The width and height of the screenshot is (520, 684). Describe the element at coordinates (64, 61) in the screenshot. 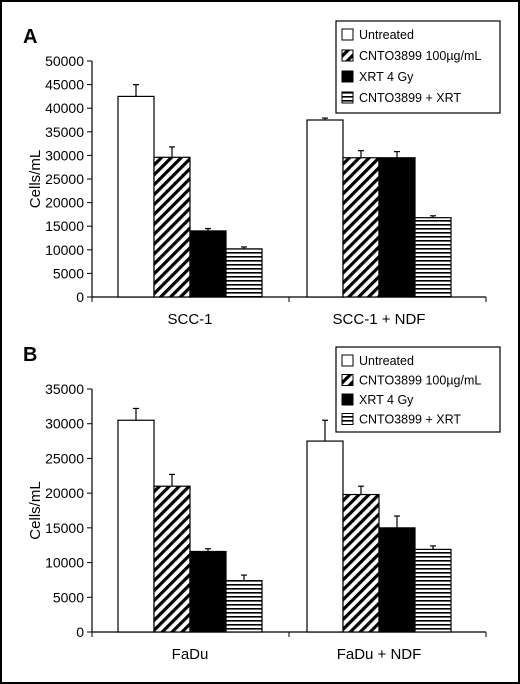

I see `y-tick-label: 50000` at that location.